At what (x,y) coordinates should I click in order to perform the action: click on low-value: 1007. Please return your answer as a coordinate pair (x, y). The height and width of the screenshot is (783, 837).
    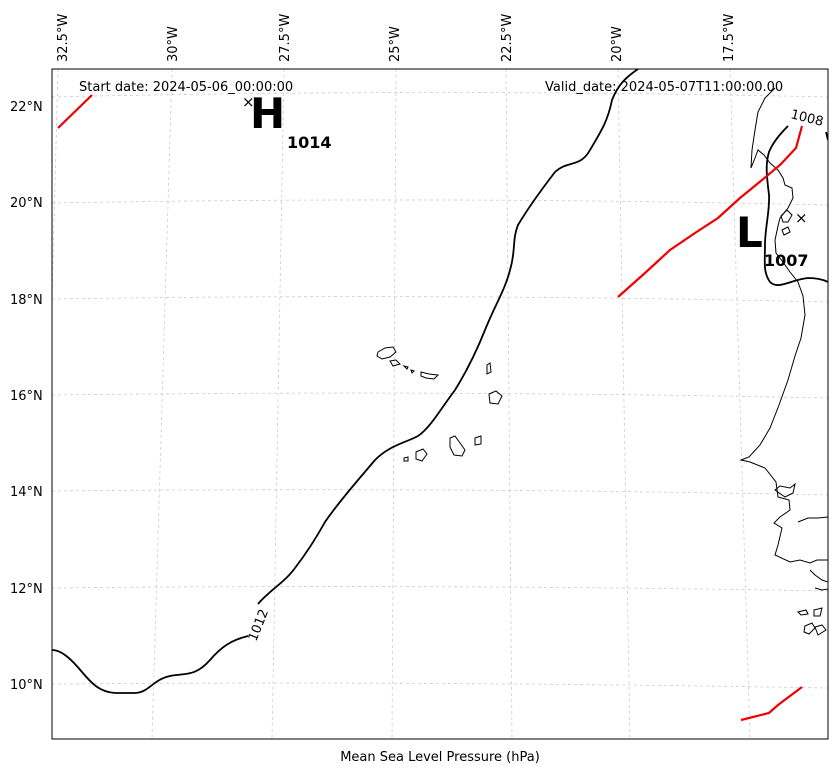
    Looking at the image, I should click on (786, 260).